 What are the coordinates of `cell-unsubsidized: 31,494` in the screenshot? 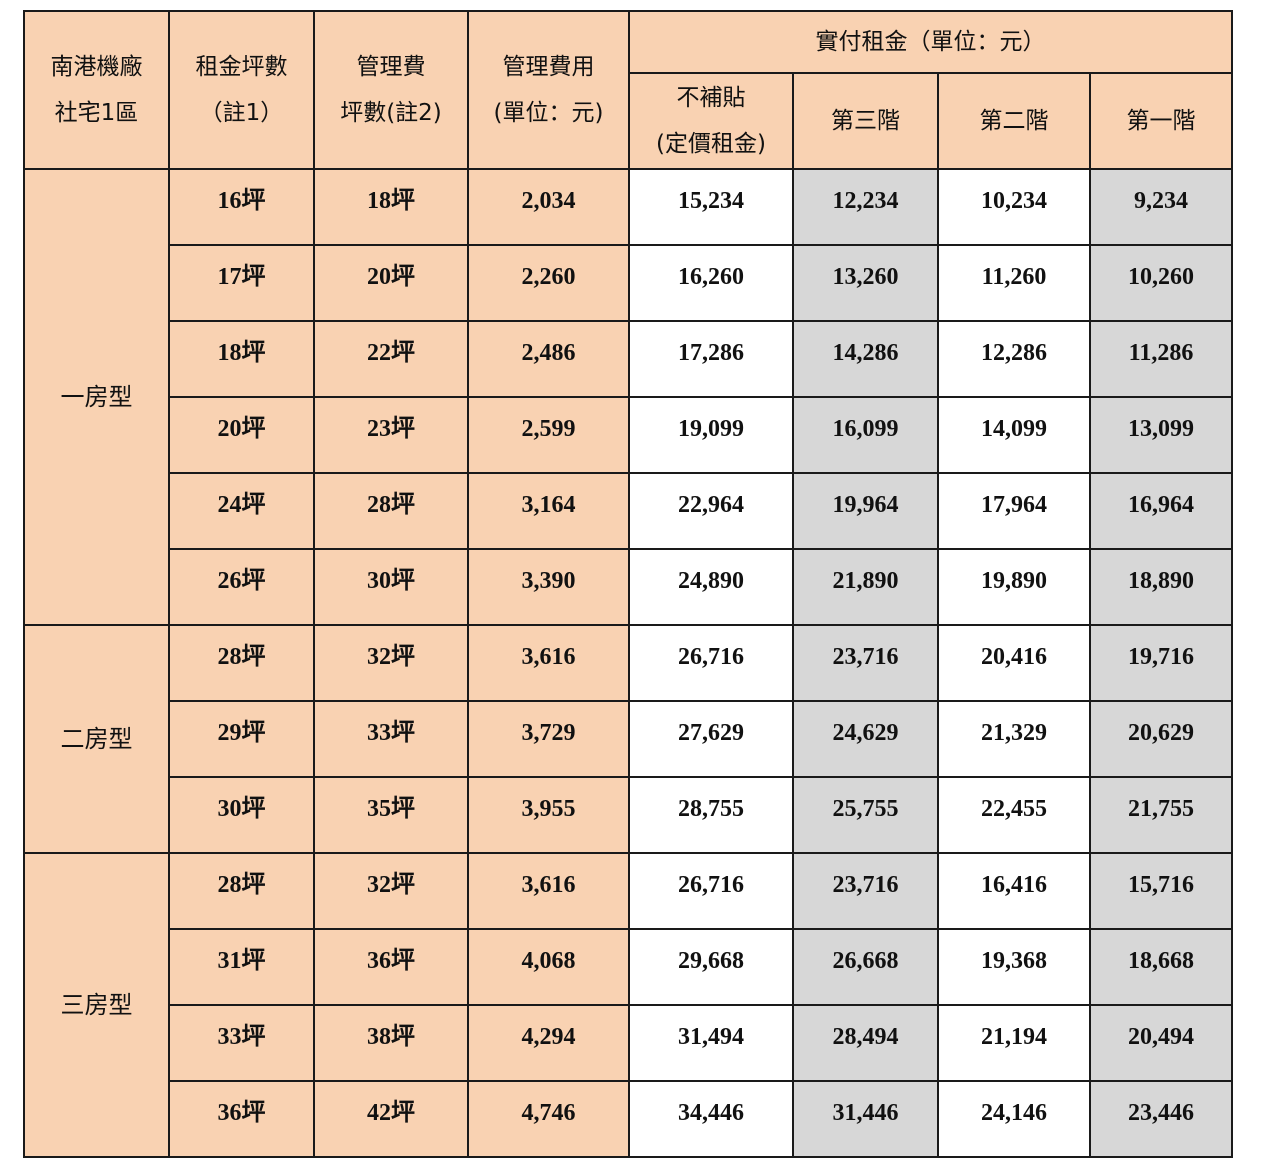 It's located at (711, 1043).